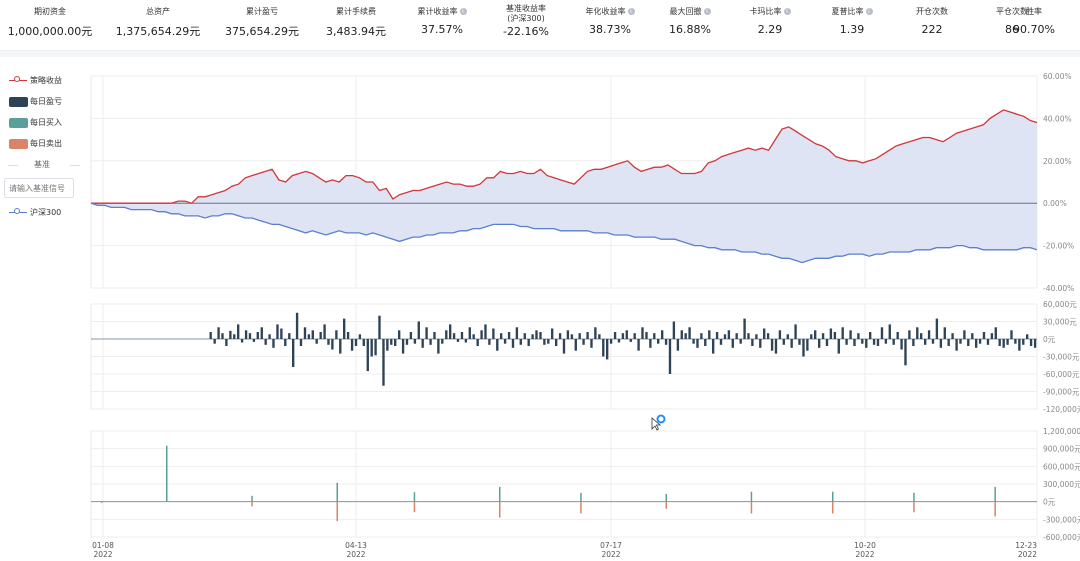  What do you see at coordinates (42, 212) in the screenshot?
I see `legend-item-benchmark: 沪深300` at bounding box center [42, 212].